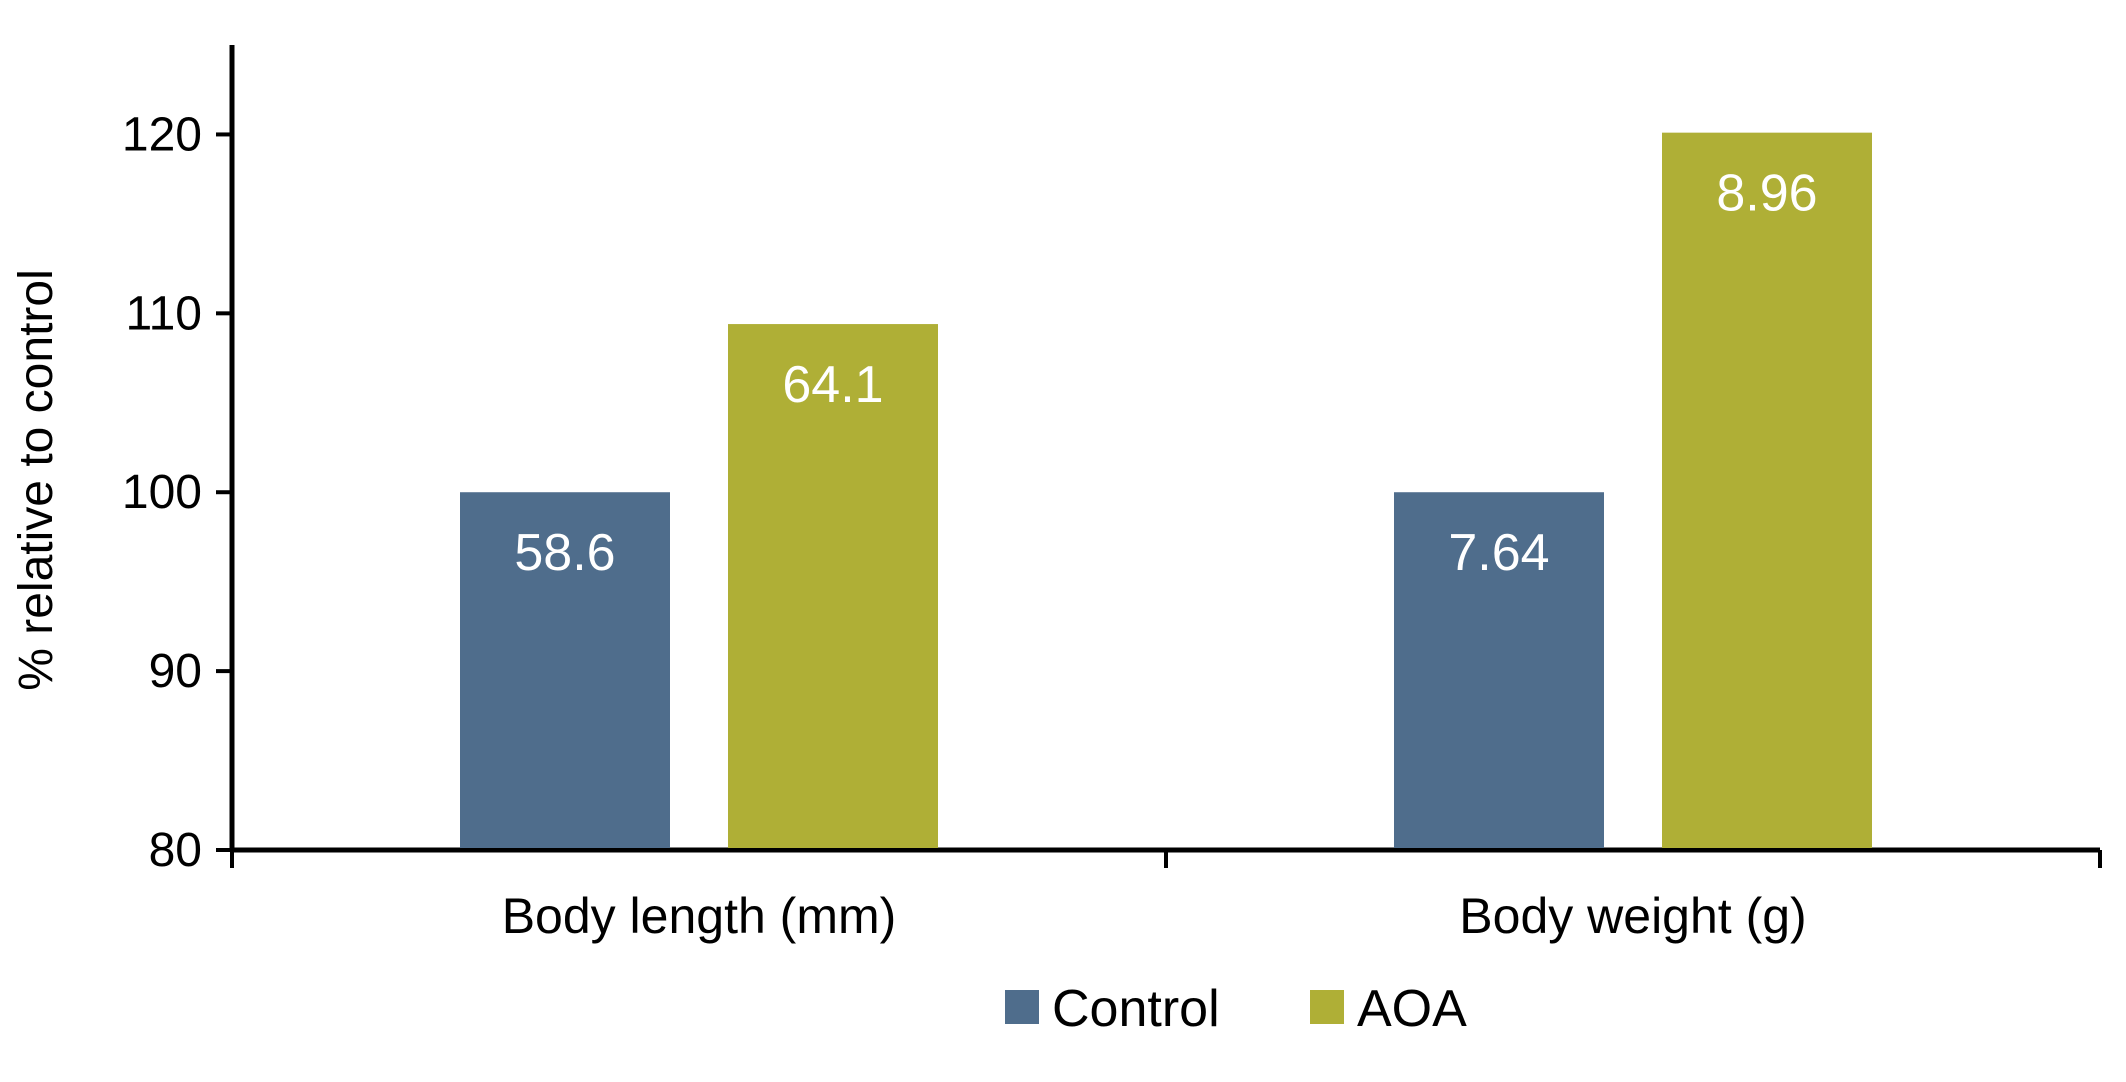  Describe the element at coordinates (832, 385) in the screenshot. I see `data-label: 64.1` at that location.